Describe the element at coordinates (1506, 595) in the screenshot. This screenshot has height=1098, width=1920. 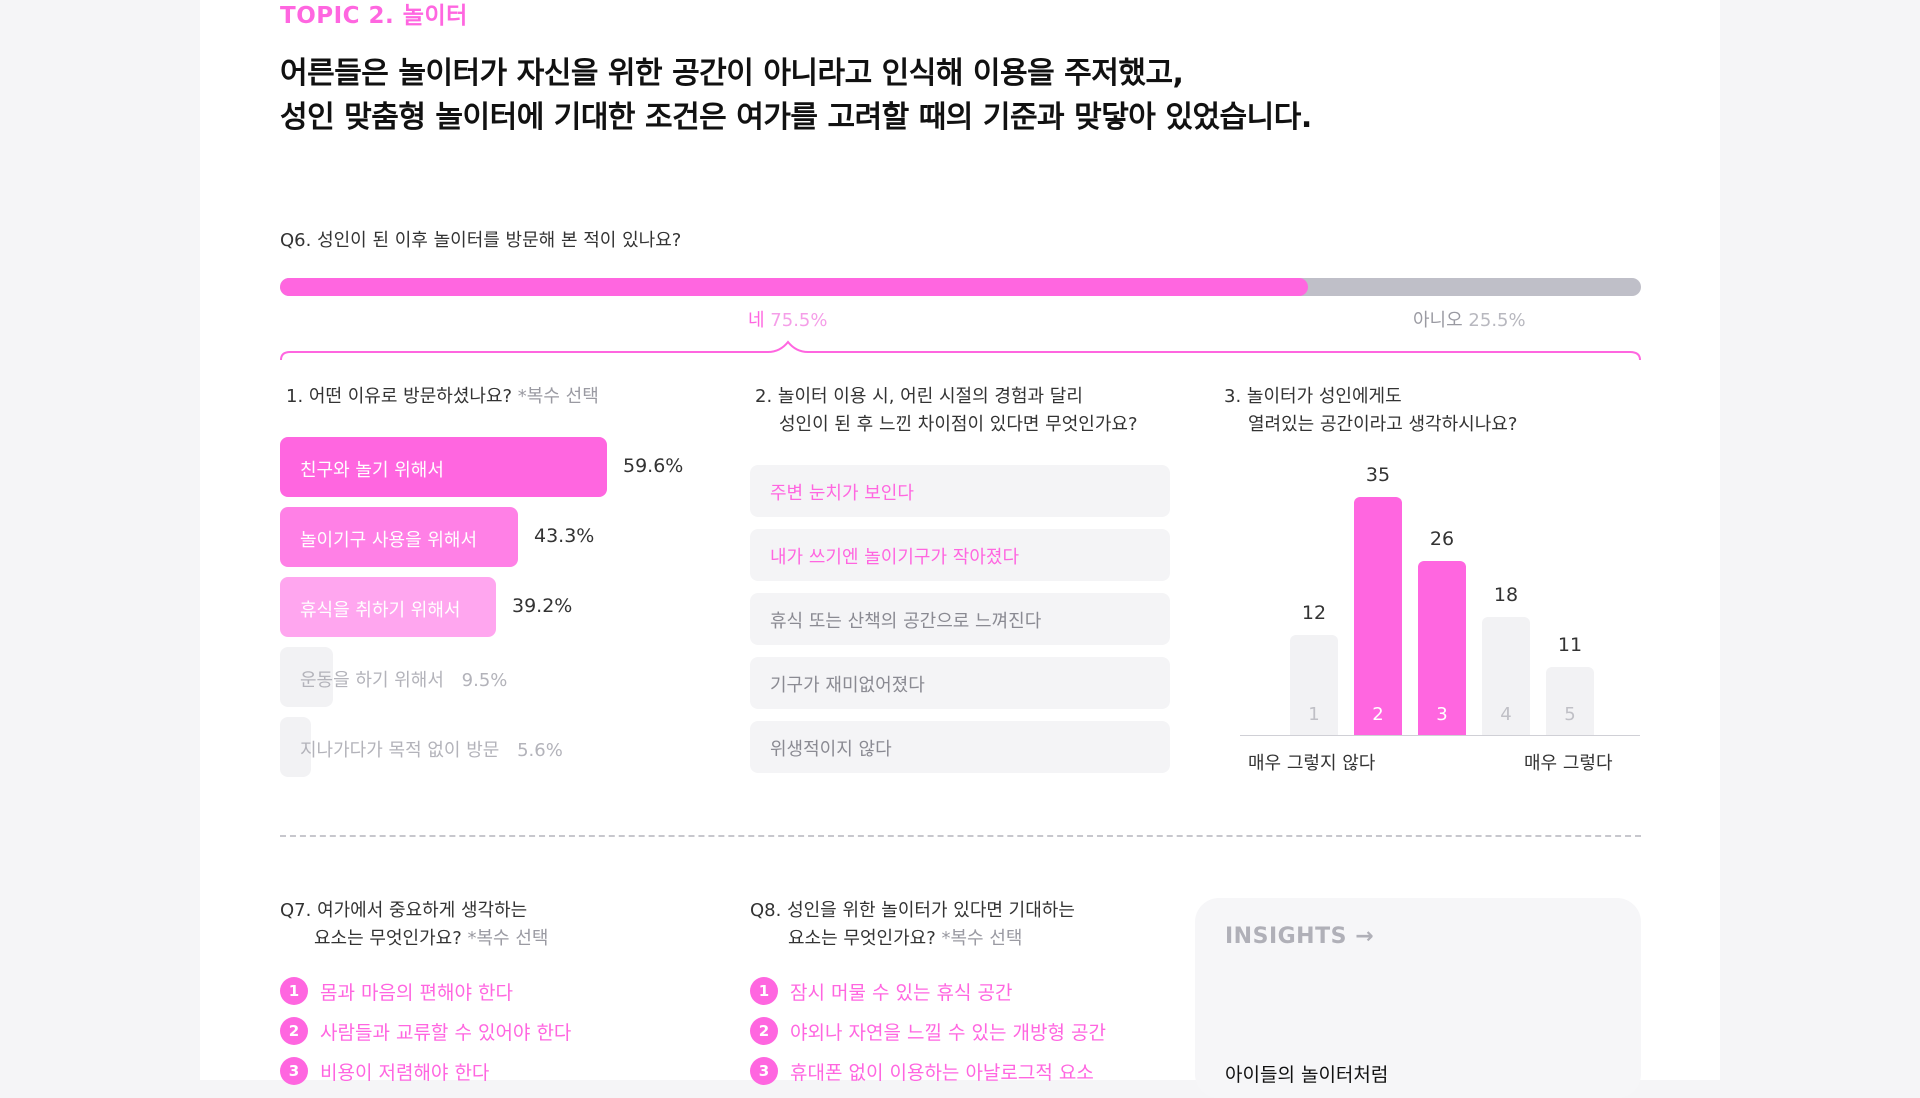
I see `sub3-bar-4-count: 18` at that location.